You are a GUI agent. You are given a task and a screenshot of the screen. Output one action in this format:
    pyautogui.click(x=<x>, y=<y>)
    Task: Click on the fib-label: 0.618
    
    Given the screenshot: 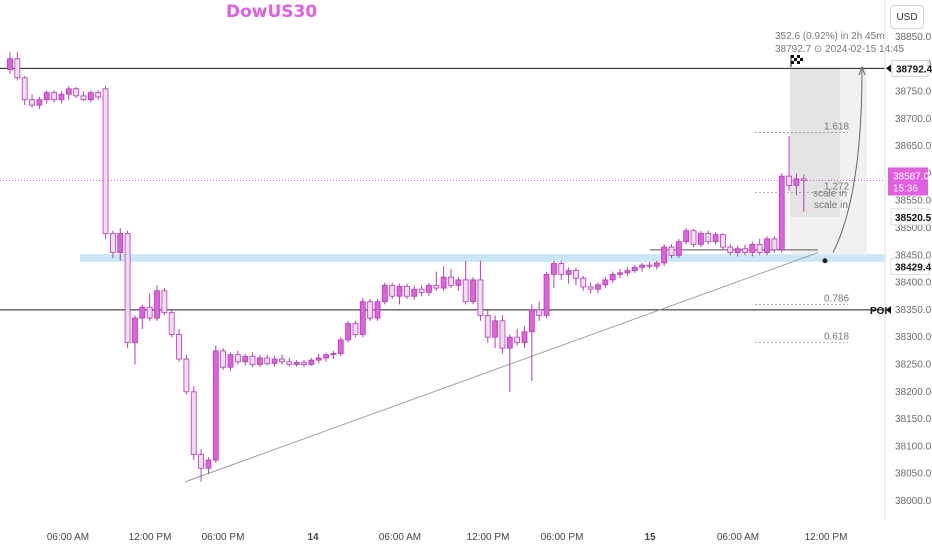 What is the action you would take?
    pyautogui.click(x=836, y=337)
    